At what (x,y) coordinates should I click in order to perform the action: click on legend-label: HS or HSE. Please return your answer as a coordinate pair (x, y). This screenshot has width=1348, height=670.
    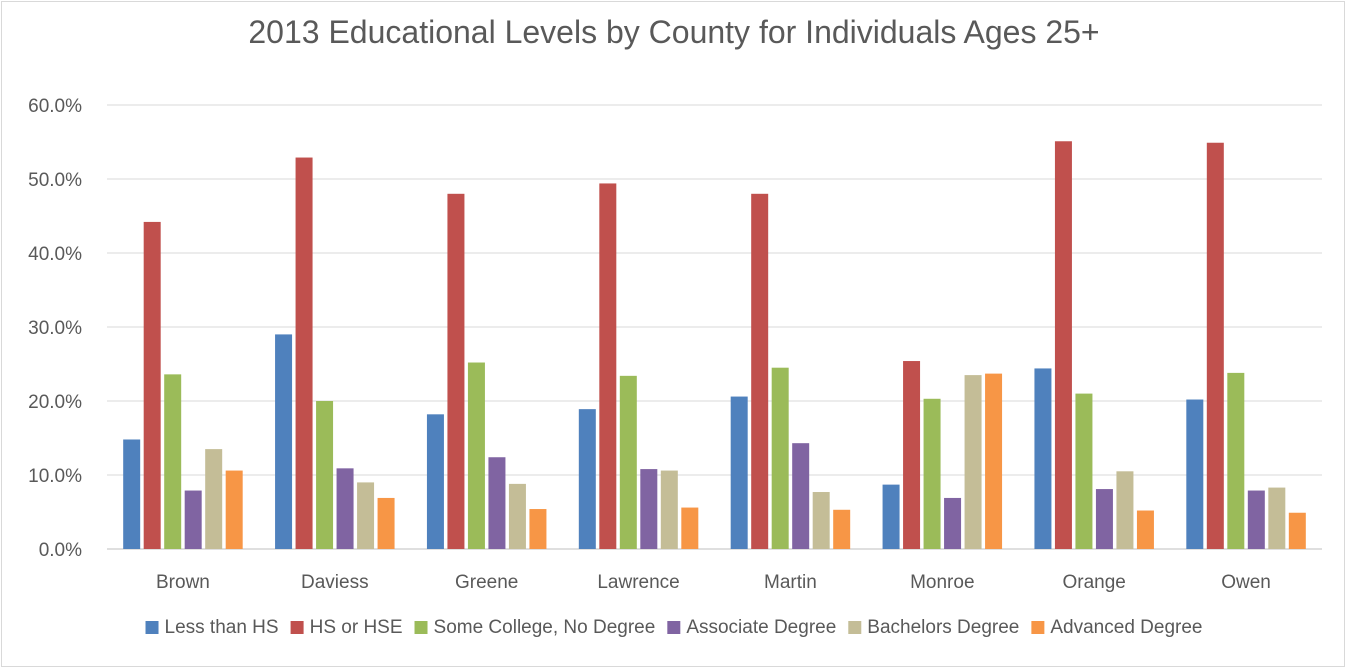
    Looking at the image, I should click on (356, 627).